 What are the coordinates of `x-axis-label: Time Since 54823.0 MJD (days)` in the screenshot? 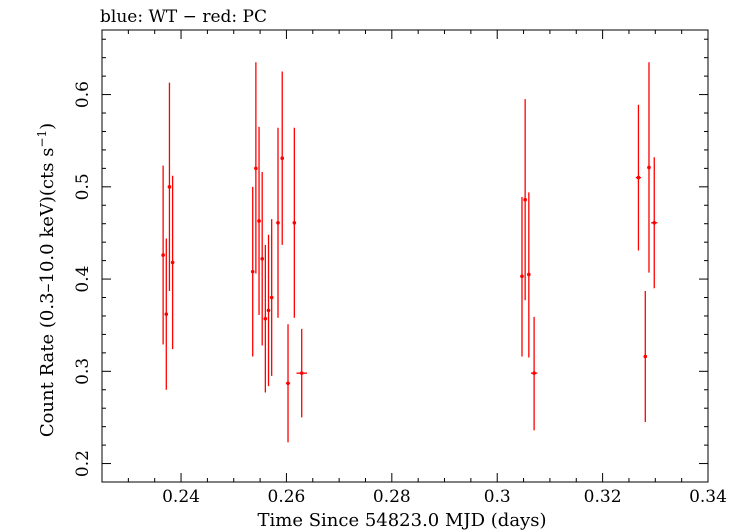 It's located at (401, 520).